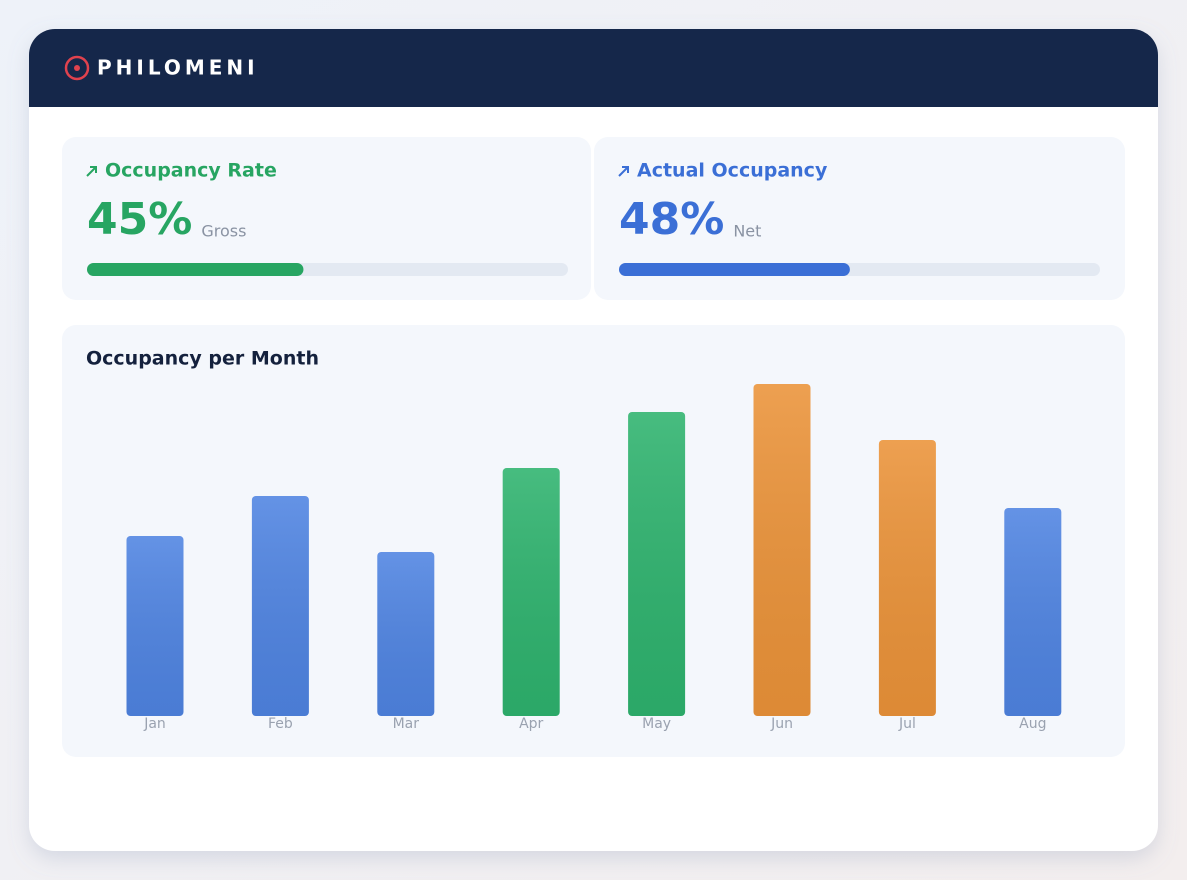 Image resolution: width=1187 pixels, height=880 pixels. I want to click on x-tick-label: Jul, so click(907, 724).